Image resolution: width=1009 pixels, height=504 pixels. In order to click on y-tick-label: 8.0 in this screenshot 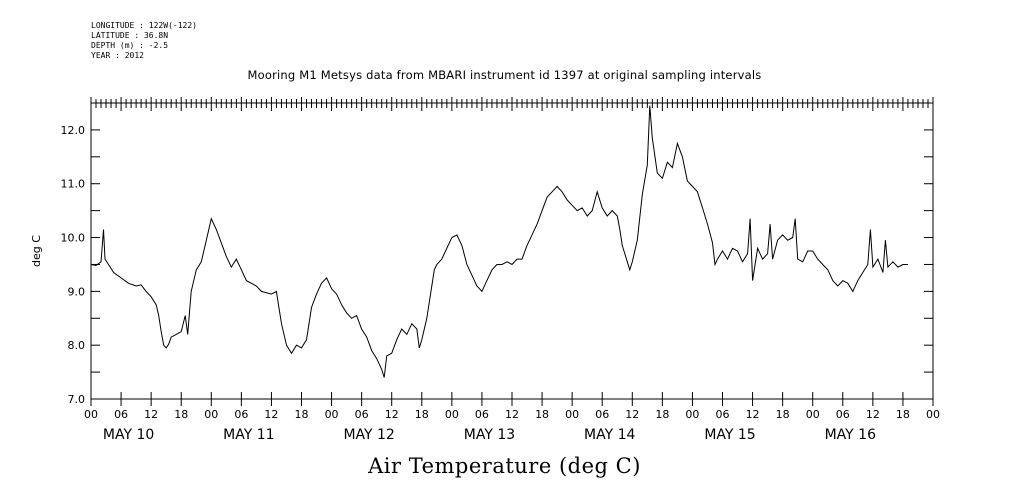, I will do `click(77, 345)`.